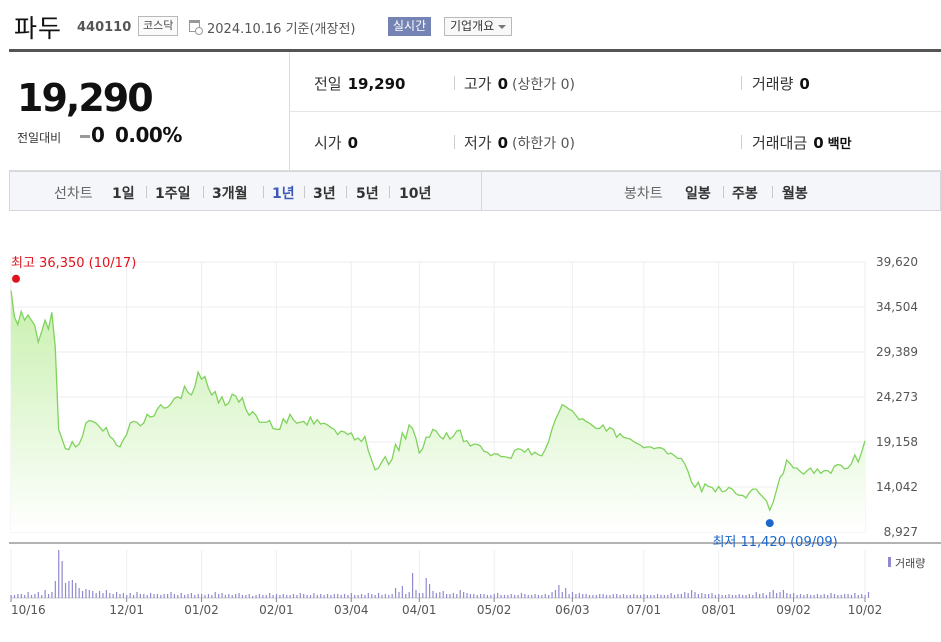 The width and height of the screenshot is (941, 642). I want to click on candle-weekly-tab: 주봉, so click(745, 194).